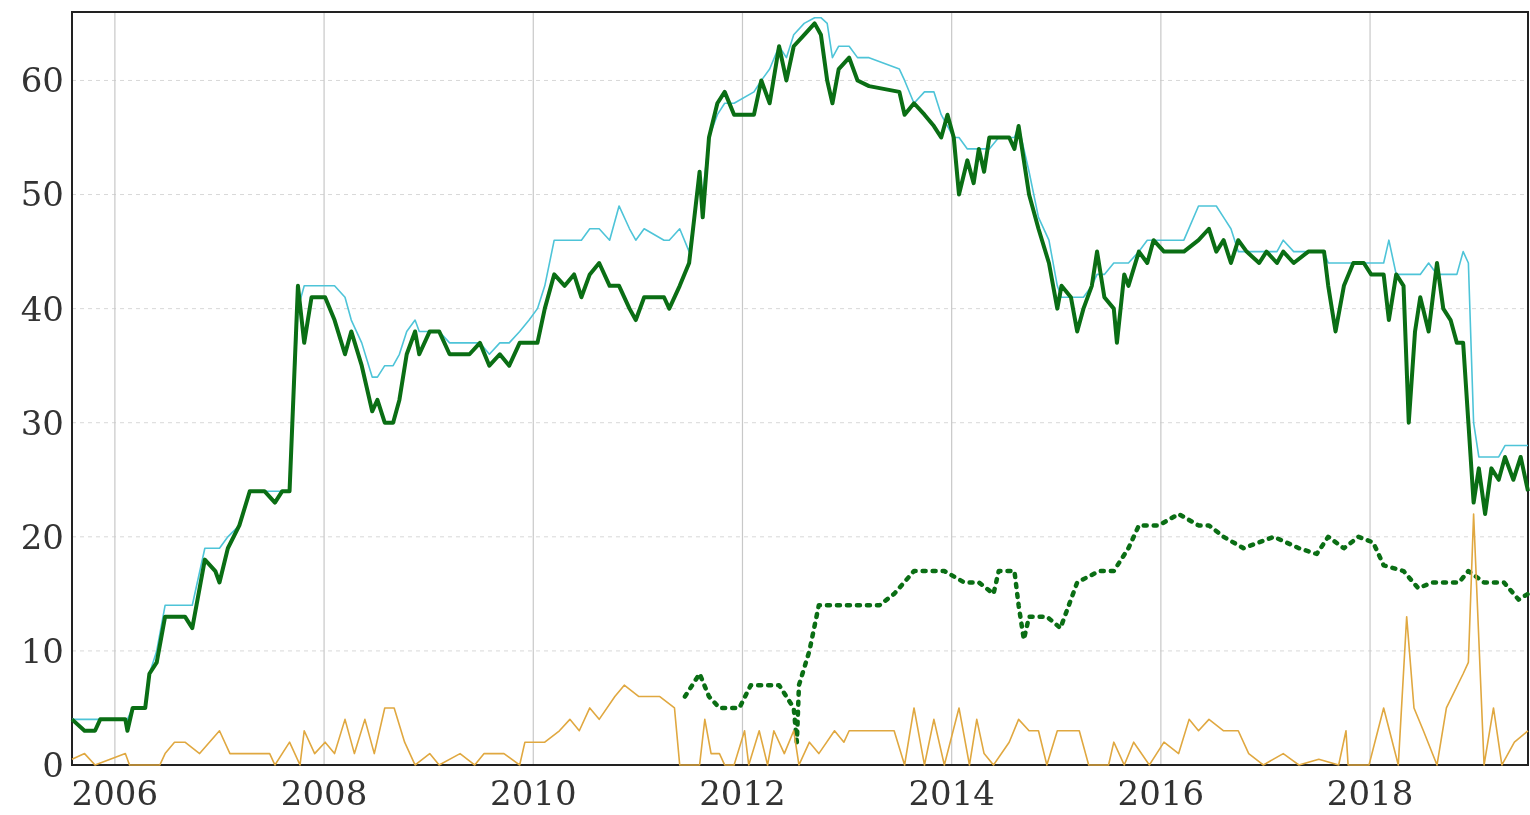 The image size is (1530, 815). What do you see at coordinates (115, 793) in the screenshot?
I see `x-tick-label: 2006` at bounding box center [115, 793].